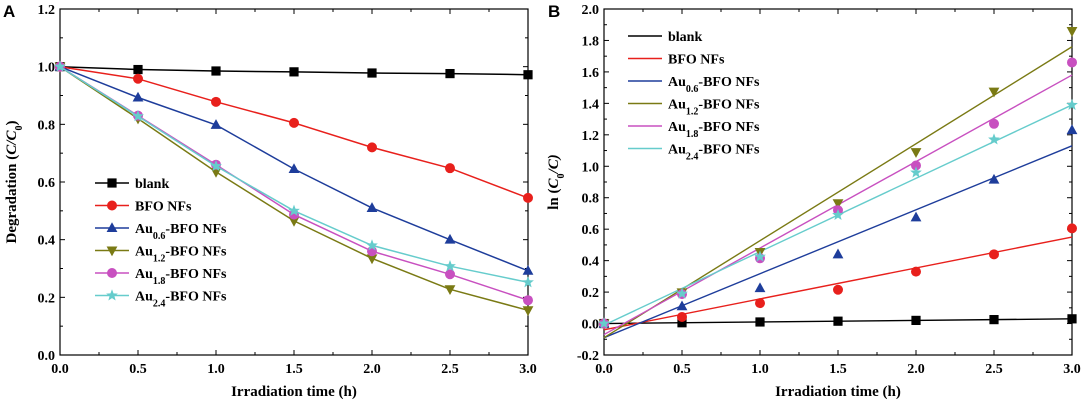 The image size is (1084, 412). I want to click on series-bfo, so click(838, 276).